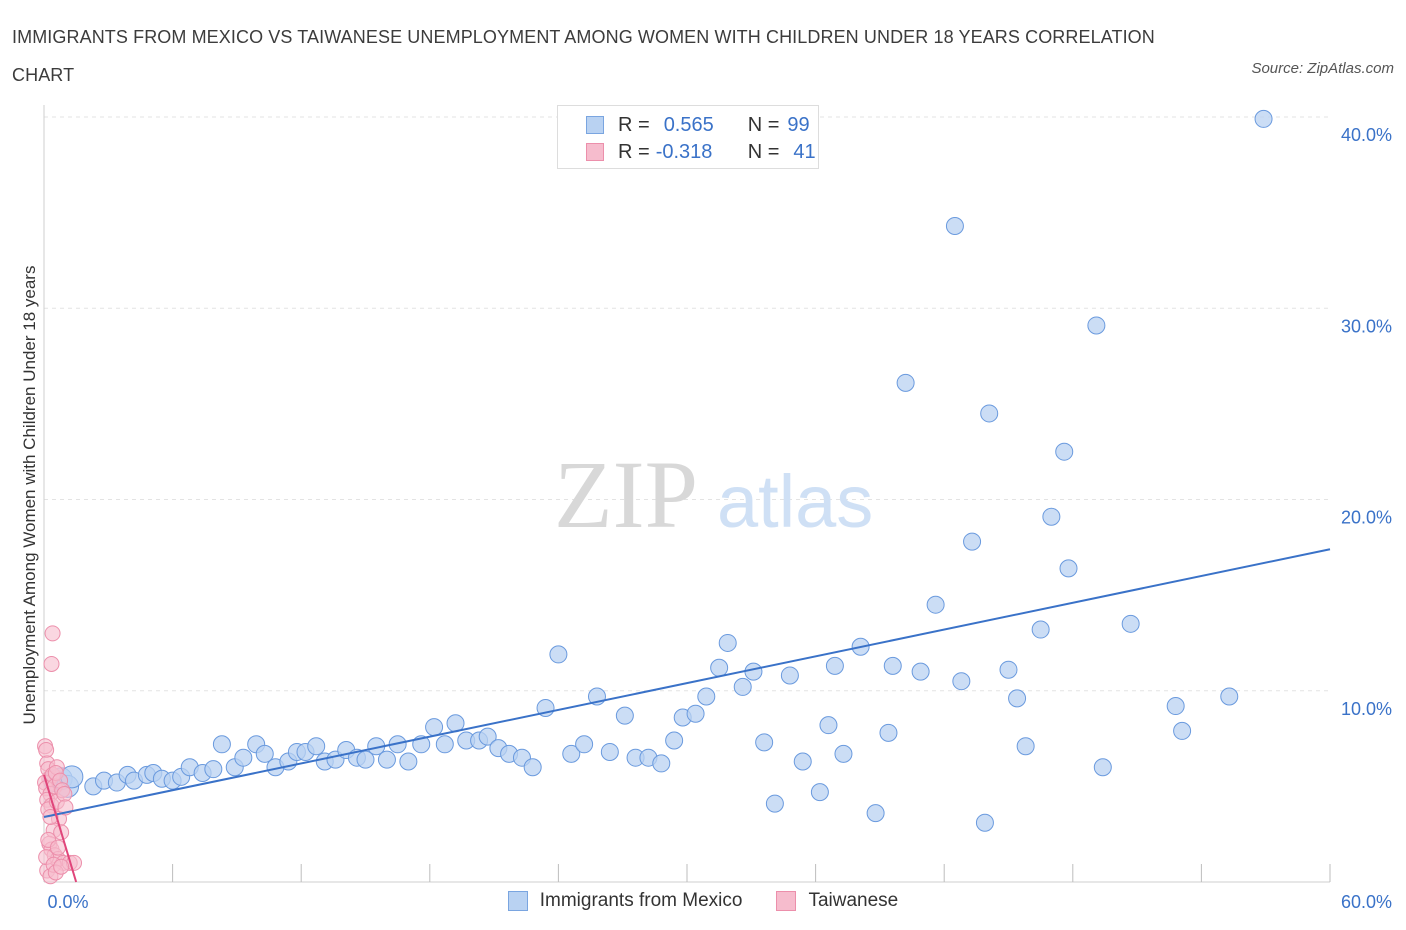  Describe the element at coordinates (798, 124) in the screenshot. I see `legend-n-value: 99` at that location.